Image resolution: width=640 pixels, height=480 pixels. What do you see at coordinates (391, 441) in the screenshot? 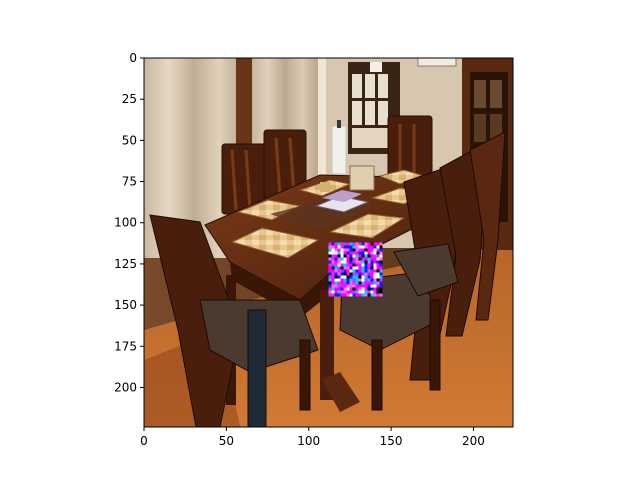
I see `x-tick-label: 150` at bounding box center [391, 441].